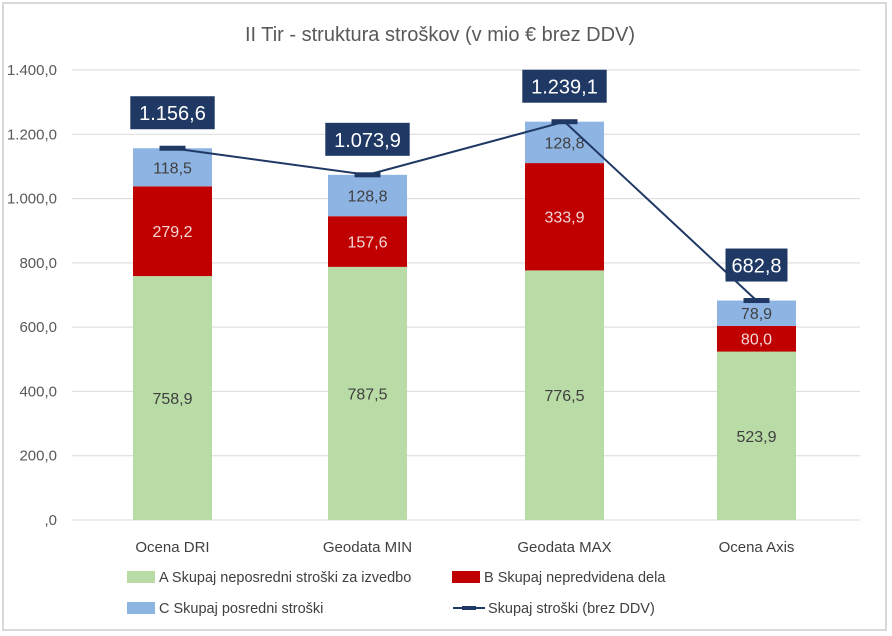 The width and height of the screenshot is (892, 636). What do you see at coordinates (172, 547) in the screenshot?
I see `x-category-label: Ocena DRI` at bounding box center [172, 547].